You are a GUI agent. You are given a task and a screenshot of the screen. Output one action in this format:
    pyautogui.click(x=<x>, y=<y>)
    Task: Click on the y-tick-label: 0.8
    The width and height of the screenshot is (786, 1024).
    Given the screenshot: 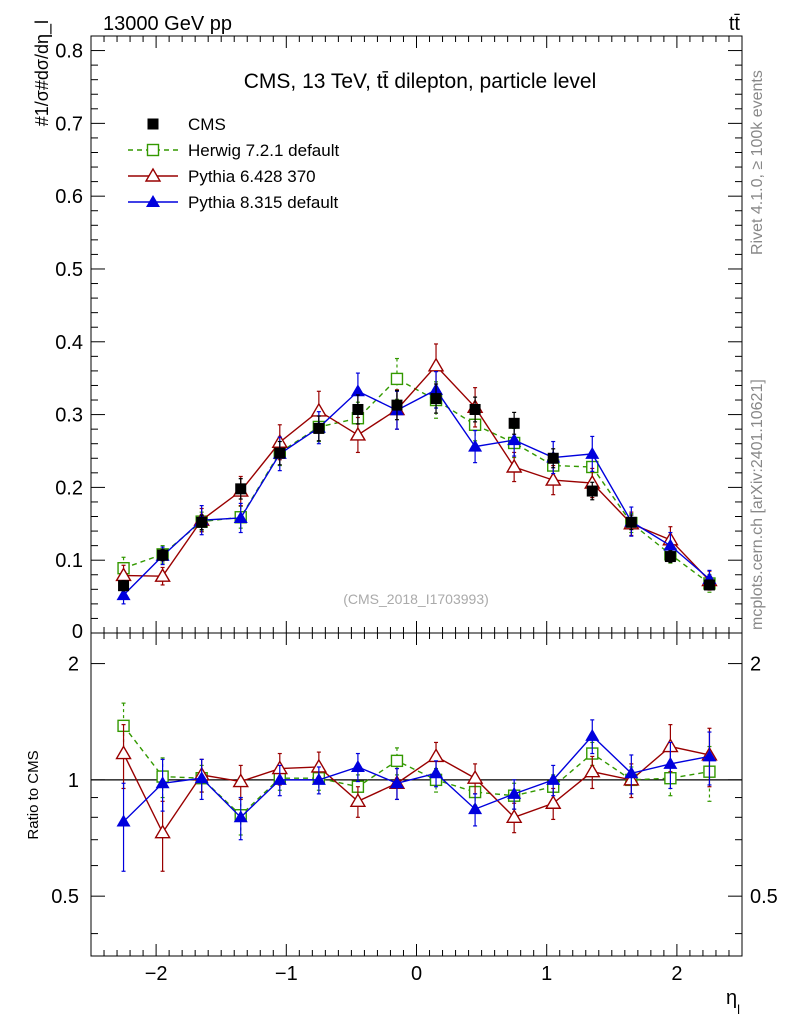 What is the action you would take?
    pyautogui.click(x=69, y=52)
    